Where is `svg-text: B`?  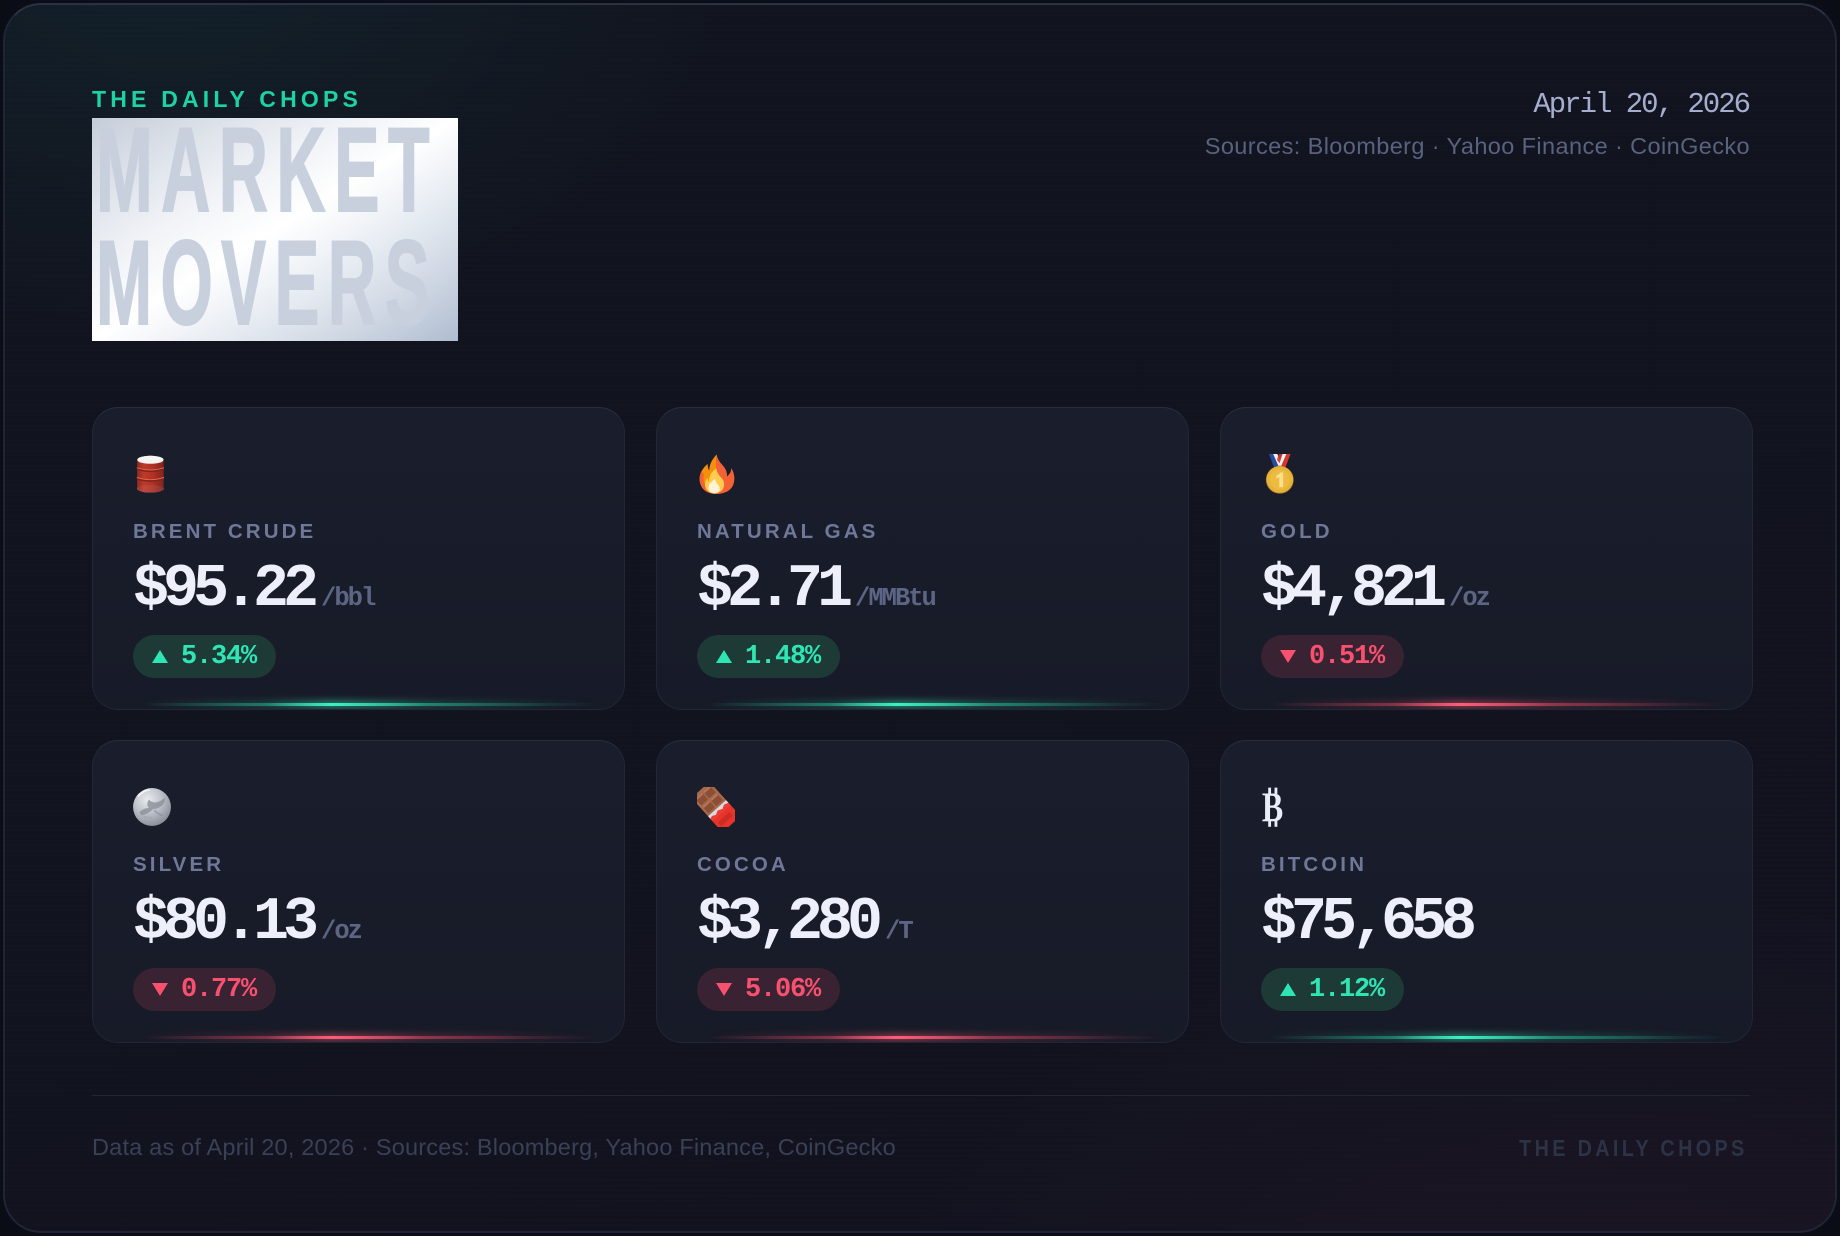 svg-text: B is located at coordinates (1272, 807).